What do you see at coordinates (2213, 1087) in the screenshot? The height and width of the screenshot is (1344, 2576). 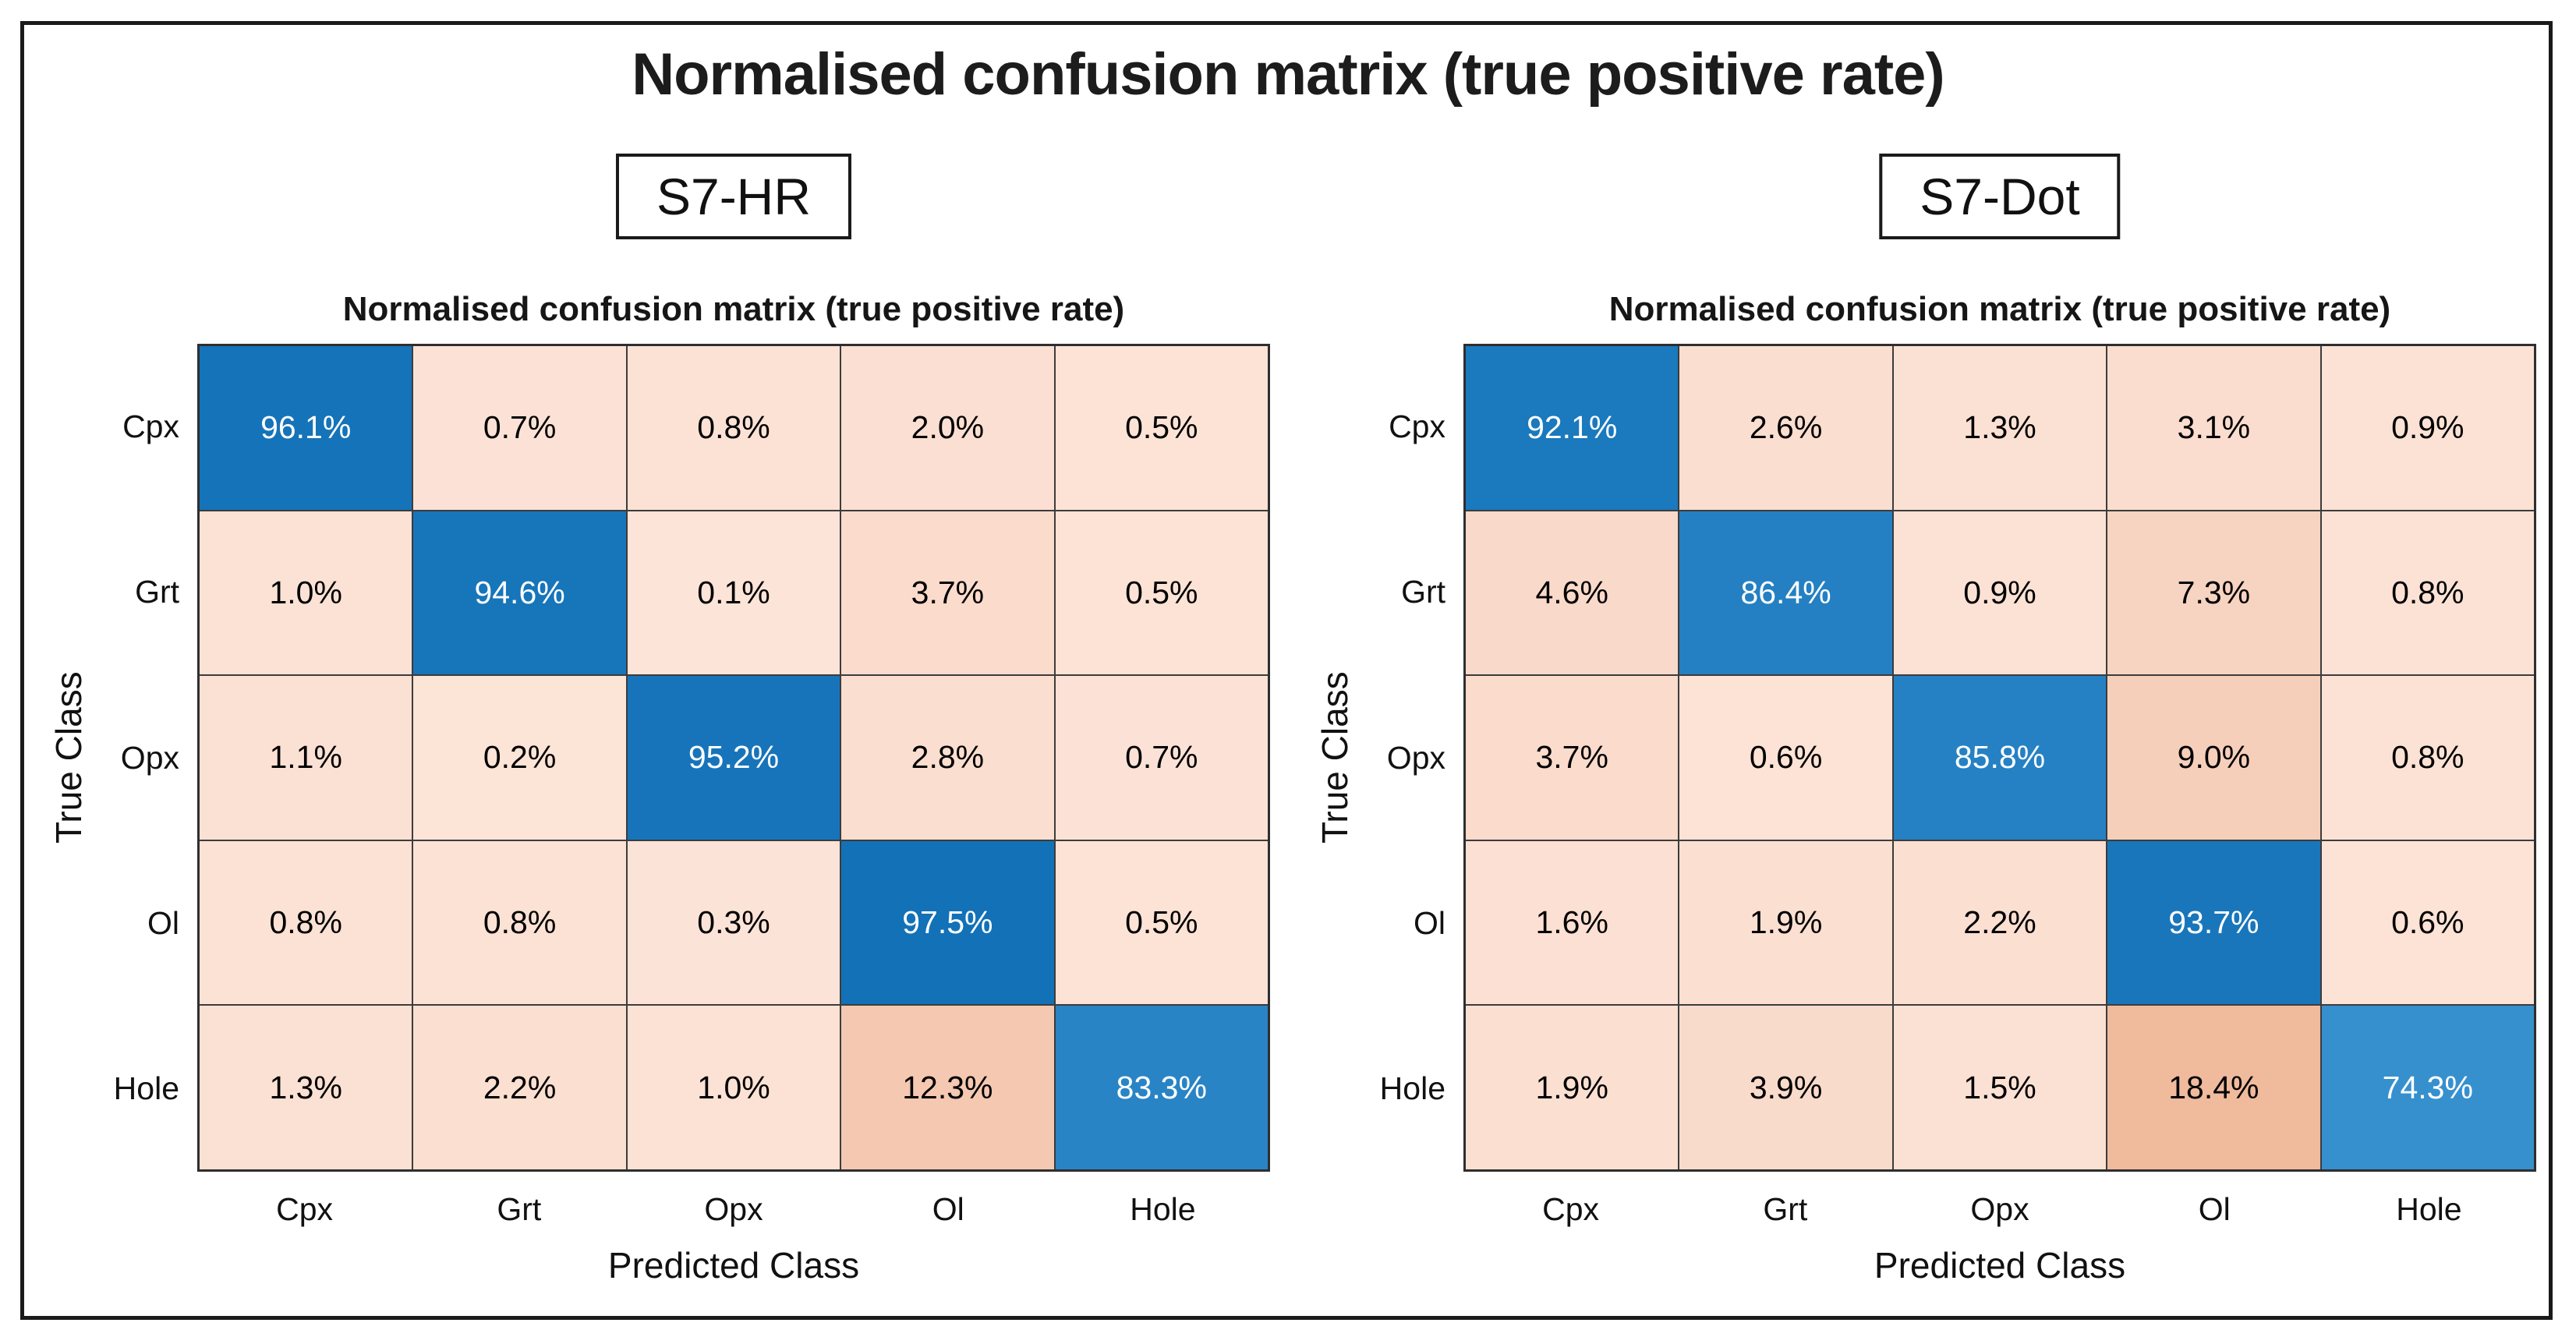 I see `matrix-cell: 18.4%` at bounding box center [2213, 1087].